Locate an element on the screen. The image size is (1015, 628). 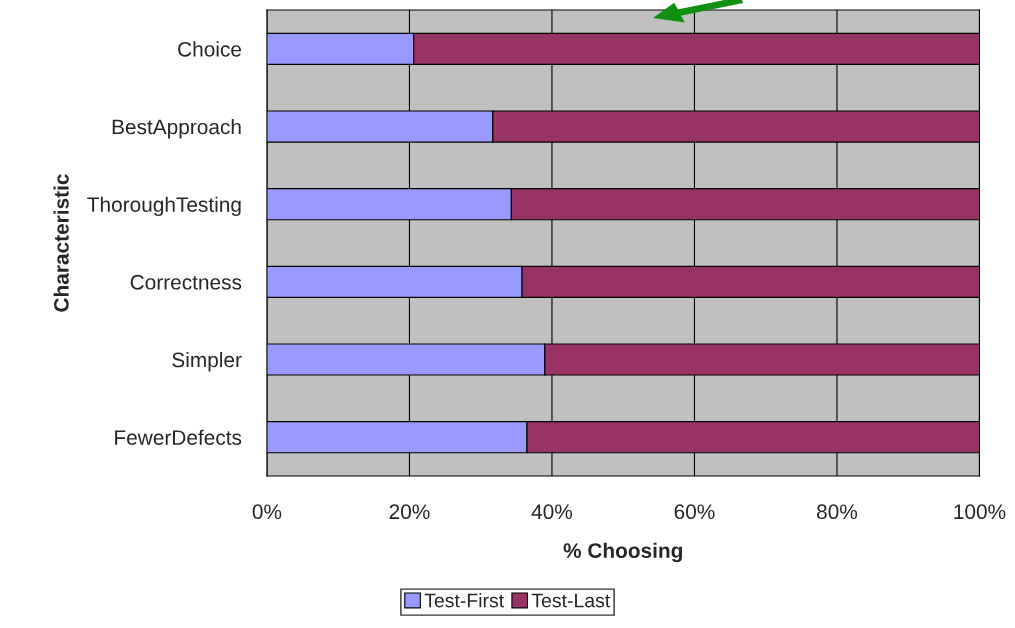
y-tick-label: Simpler is located at coordinates (207, 361).